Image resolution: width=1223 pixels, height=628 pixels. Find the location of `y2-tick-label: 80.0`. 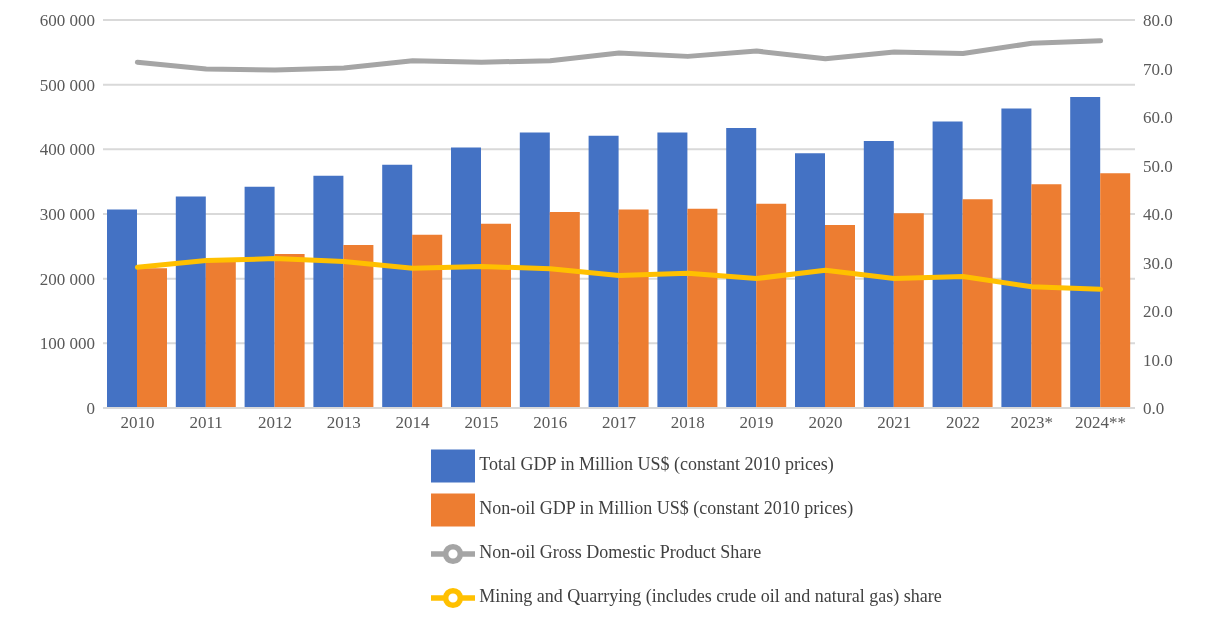

y2-tick-label: 80.0 is located at coordinates (1158, 21).